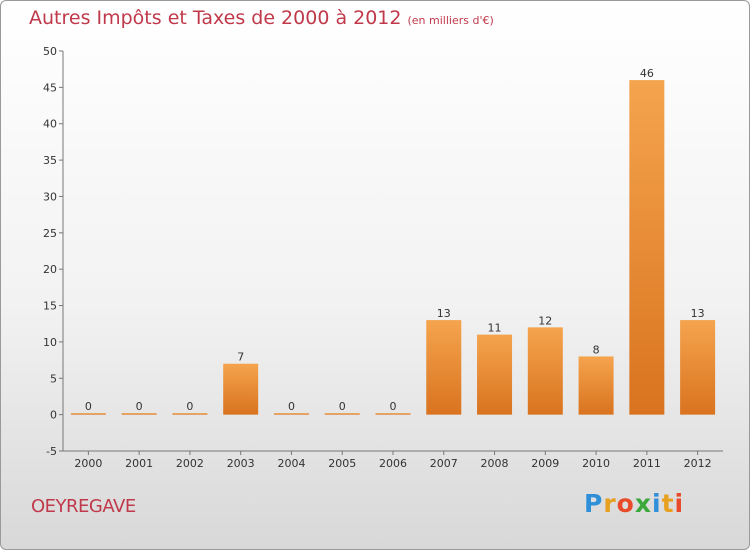  Describe the element at coordinates (698, 463) in the screenshot. I see `x-tick-label: 2012` at that location.